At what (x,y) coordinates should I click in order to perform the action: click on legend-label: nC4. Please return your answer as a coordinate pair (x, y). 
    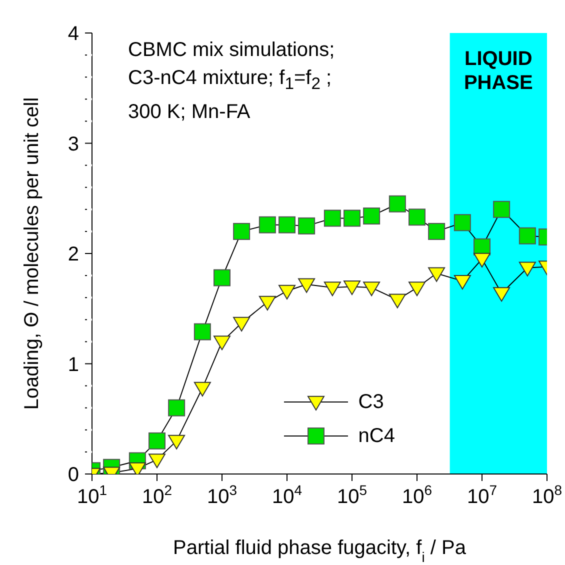
    Looking at the image, I should click on (376, 436).